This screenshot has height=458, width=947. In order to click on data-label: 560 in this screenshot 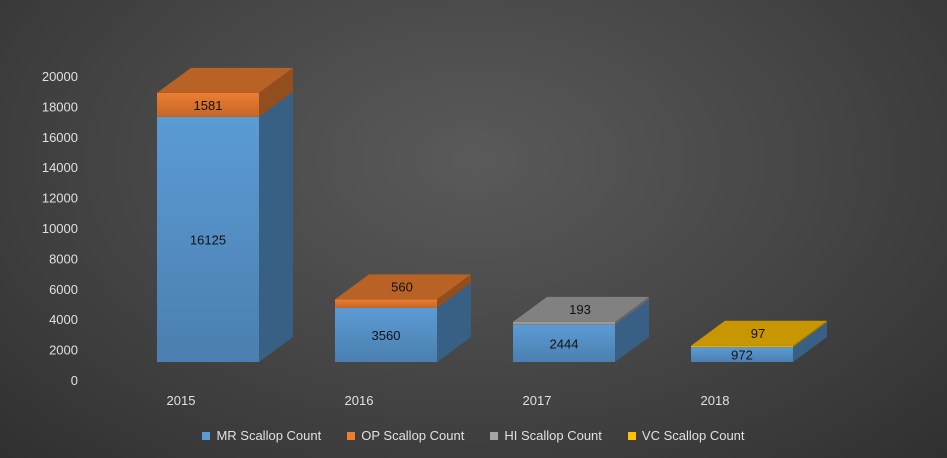, I will do `click(402, 286)`.